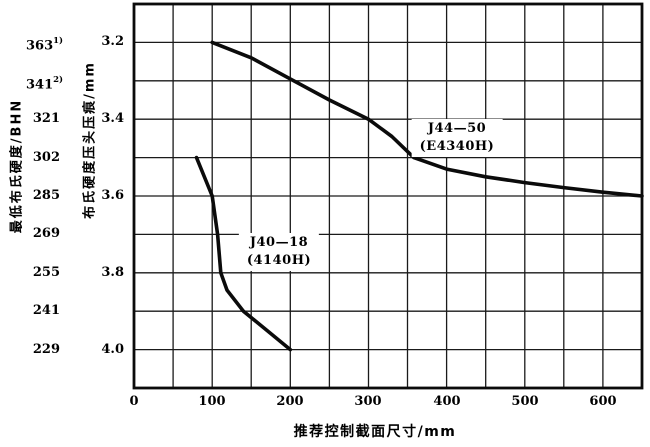 The height and width of the screenshot is (447, 650). Describe the element at coordinates (46, 310) in the screenshot. I see `y-tick-bhn: 241` at that location.